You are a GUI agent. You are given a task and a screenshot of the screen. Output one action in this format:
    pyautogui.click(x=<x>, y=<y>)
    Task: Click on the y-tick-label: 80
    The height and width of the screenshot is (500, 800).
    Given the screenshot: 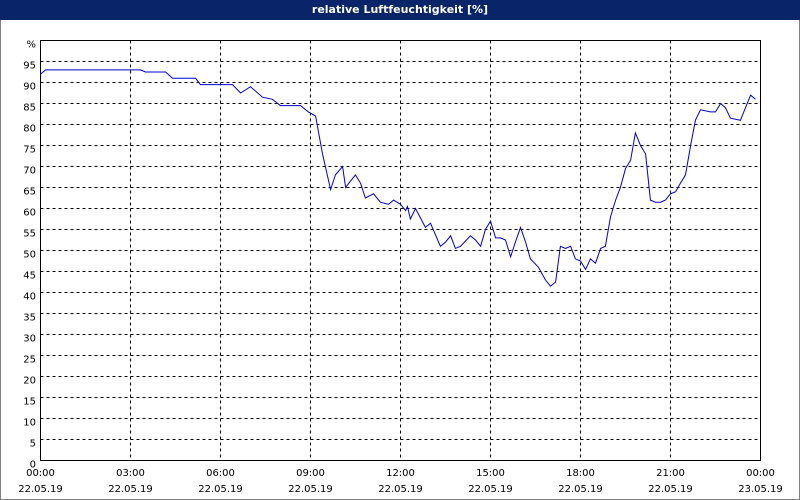 What is the action you would take?
    pyautogui.click(x=29, y=129)
    